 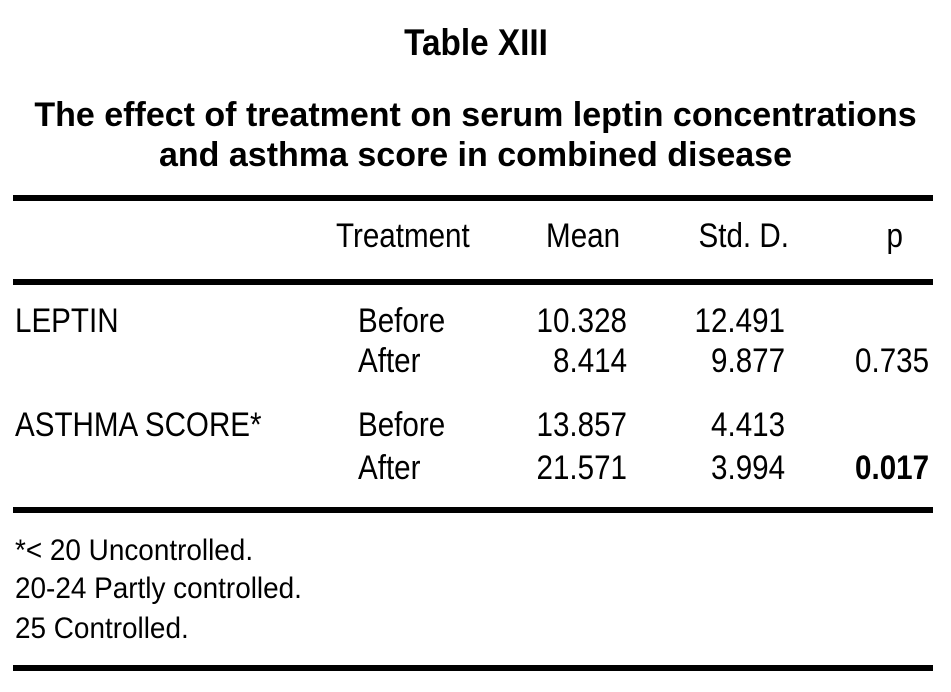 I want to click on rule-body-bottom, so click(x=473, y=510).